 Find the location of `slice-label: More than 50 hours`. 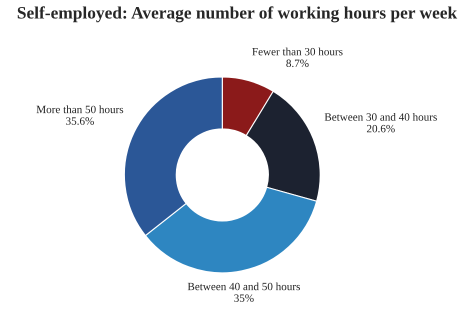

slice-label: More than 50 hours is located at coordinates (80, 109).